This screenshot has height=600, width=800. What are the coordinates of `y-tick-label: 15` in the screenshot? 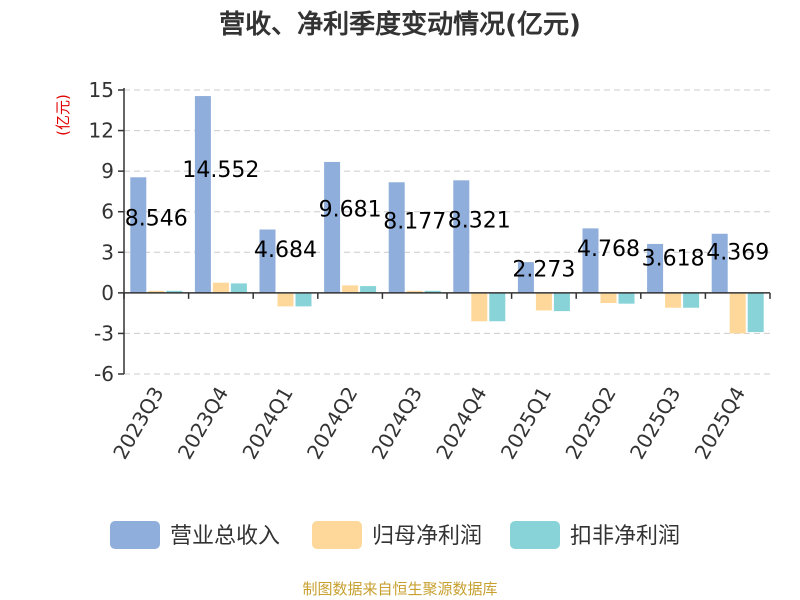 It's located at (101, 90).